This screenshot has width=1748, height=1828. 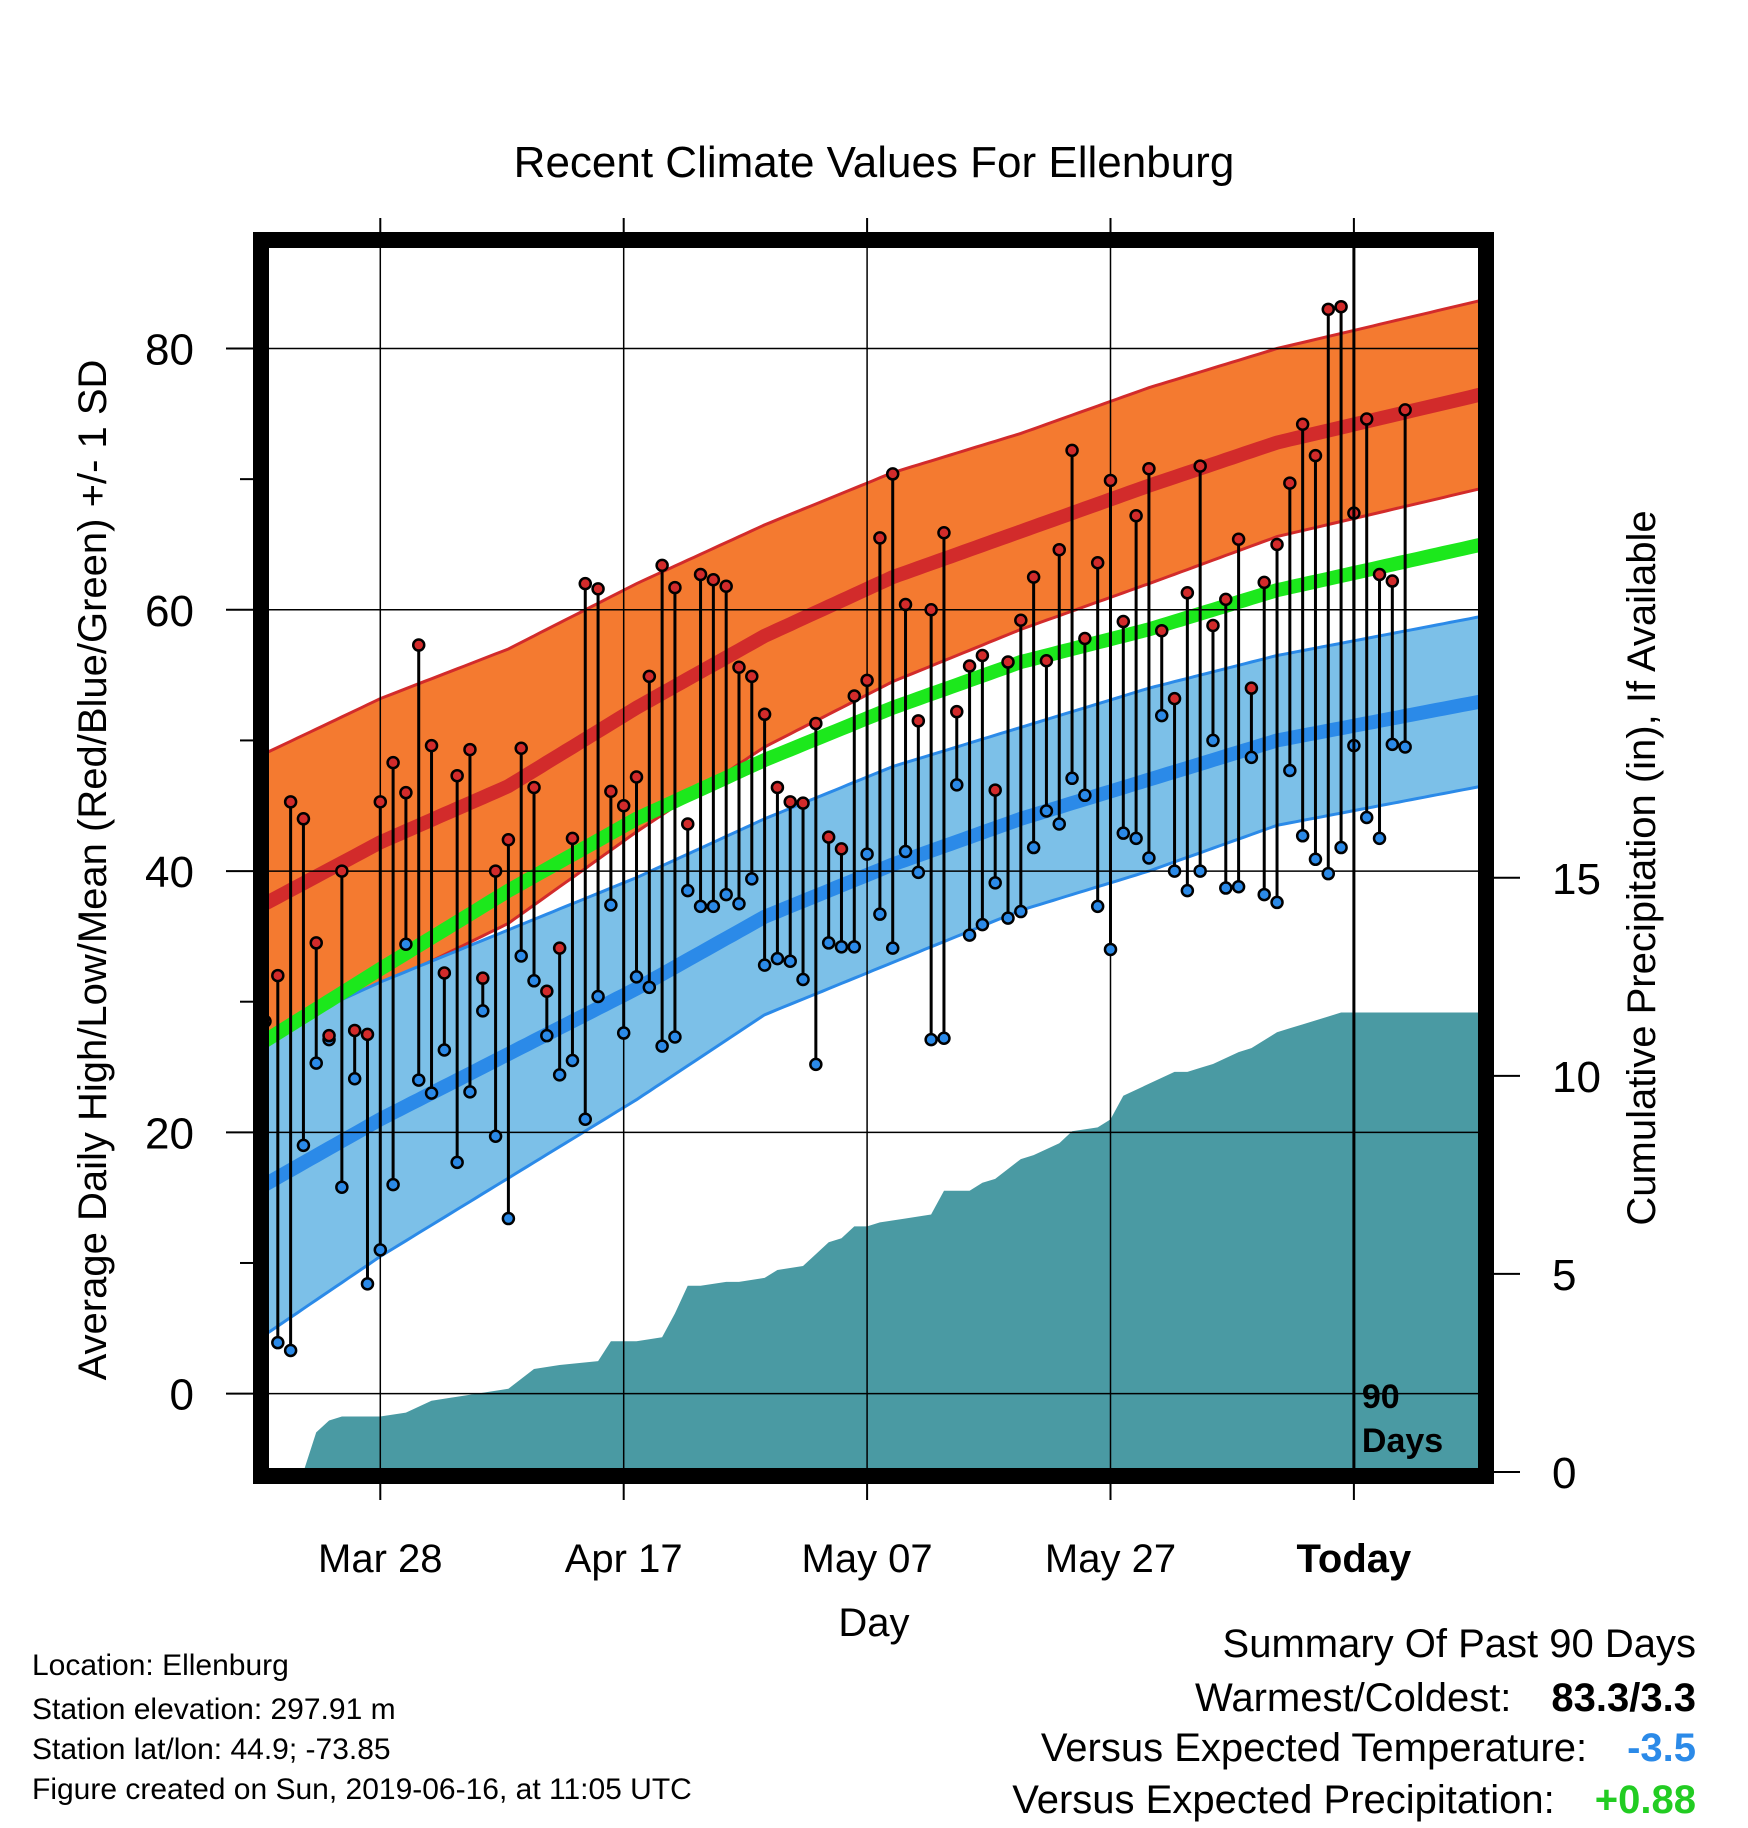 What do you see at coordinates (1623, 1698) in the screenshot?
I see `warm-cold-value: 83.3/3.3` at bounding box center [1623, 1698].